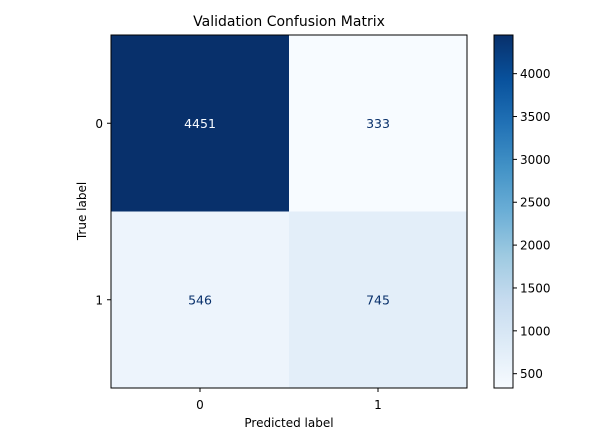  I want to click on cell-value-label: 546, so click(200, 299).